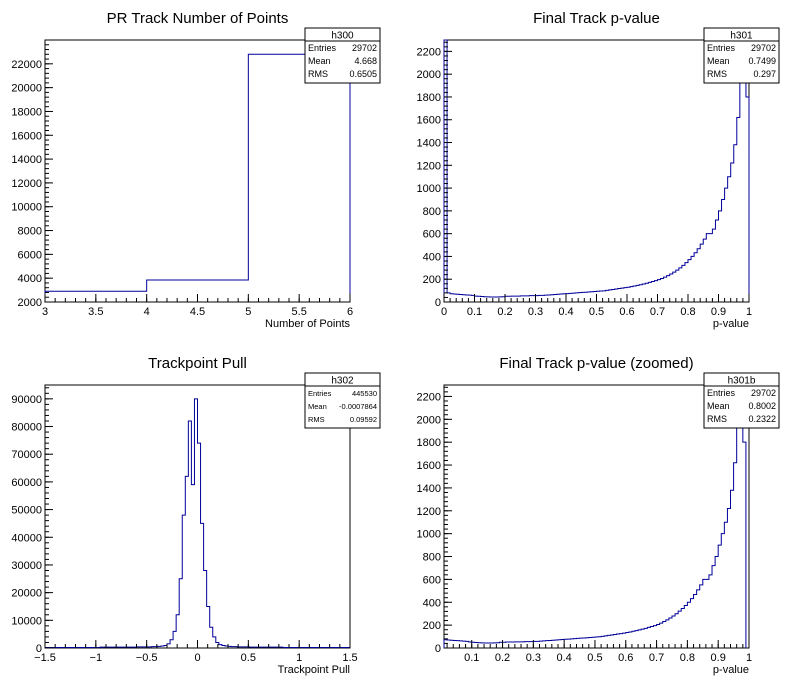 This screenshot has width=796, height=690. Describe the element at coordinates (762, 419) in the screenshot. I see `stats-value: 0.2322` at that location.